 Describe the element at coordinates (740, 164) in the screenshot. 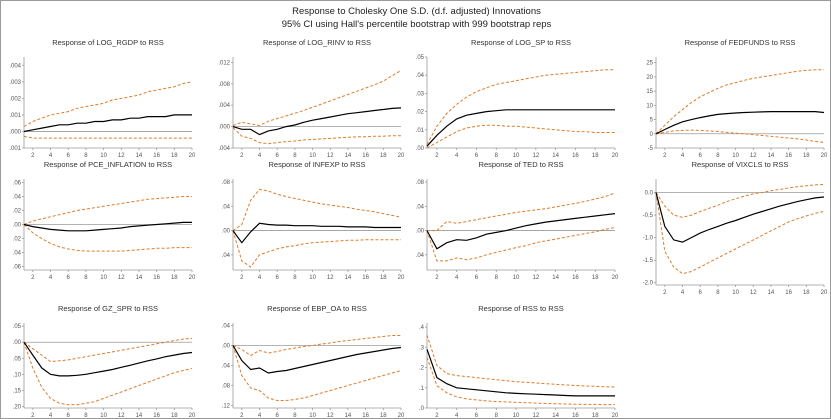

I see `panel-title: Response of VIXCLS to RSS` at that location.